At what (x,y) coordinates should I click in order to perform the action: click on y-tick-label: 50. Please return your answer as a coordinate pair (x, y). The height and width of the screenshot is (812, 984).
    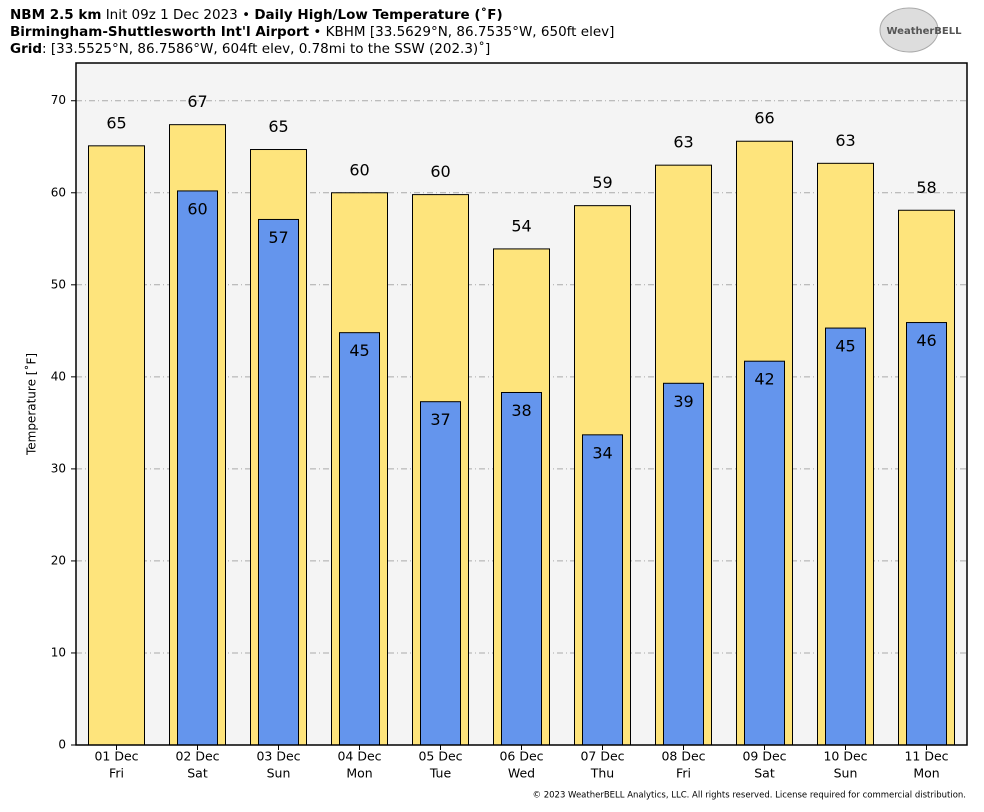
    Looking at the image, I should click on (58, 284).